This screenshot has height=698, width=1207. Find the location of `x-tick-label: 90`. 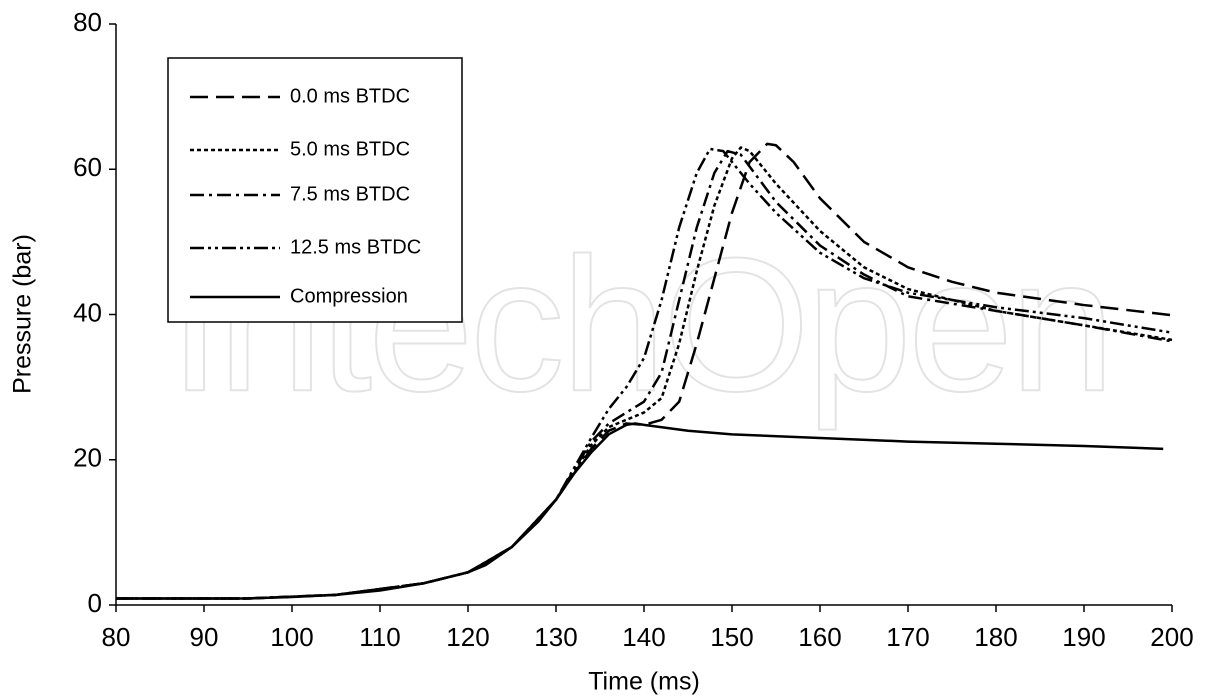

x-tick-label: 90 is located at coordinates (204, 637).